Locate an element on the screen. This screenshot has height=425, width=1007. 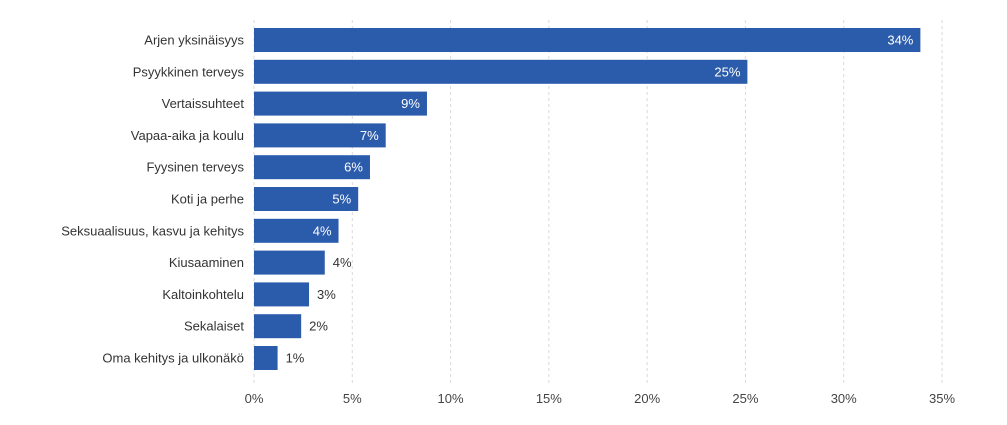
data-label: 1% is located at coordinates (295, 358).